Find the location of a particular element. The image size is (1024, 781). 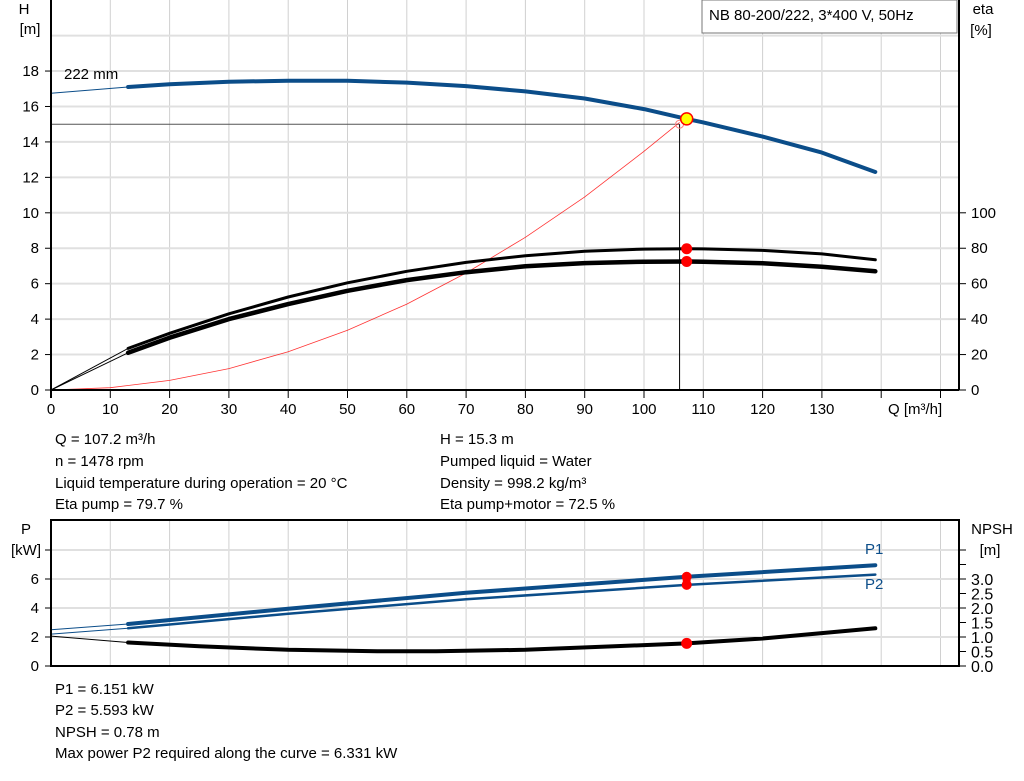

x-tick-label: 80 is located at coordinates (525, 409).